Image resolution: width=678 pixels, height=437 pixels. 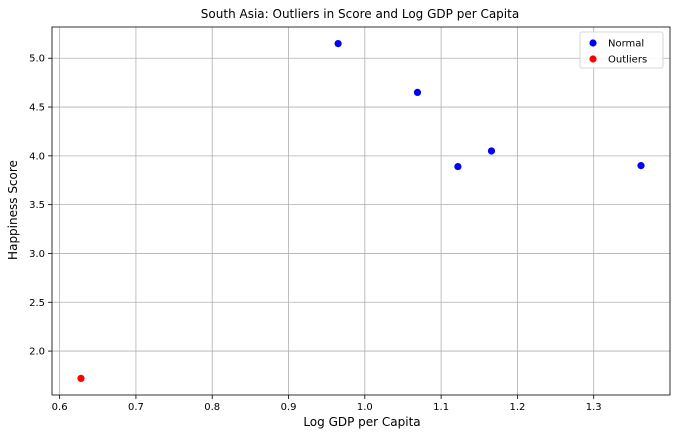 I want to click on x-tick-label: 0.6, so click(x=60, y=407).